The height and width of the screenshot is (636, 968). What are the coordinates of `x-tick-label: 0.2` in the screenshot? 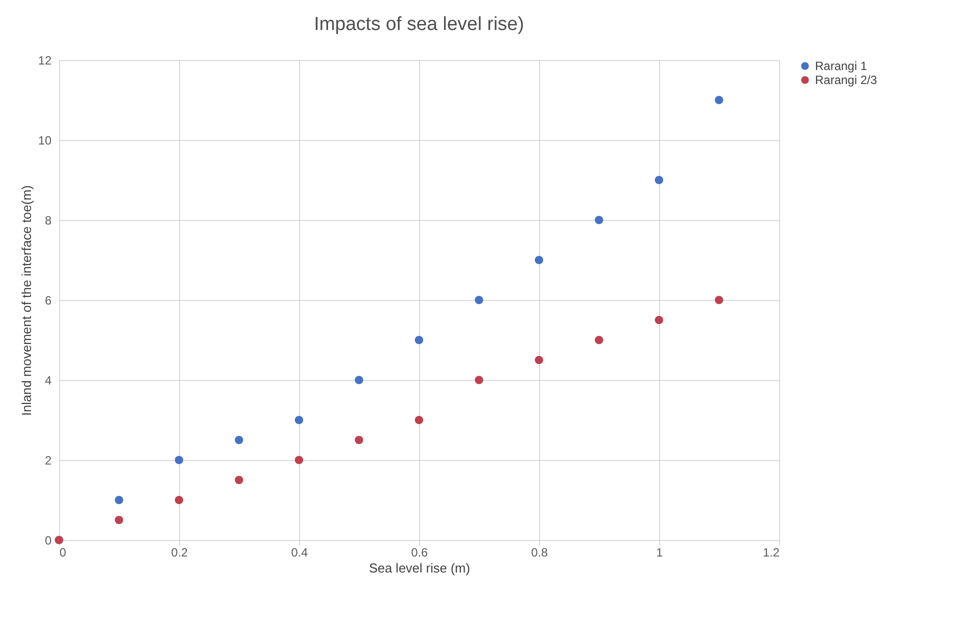 It's located at (179, 553).